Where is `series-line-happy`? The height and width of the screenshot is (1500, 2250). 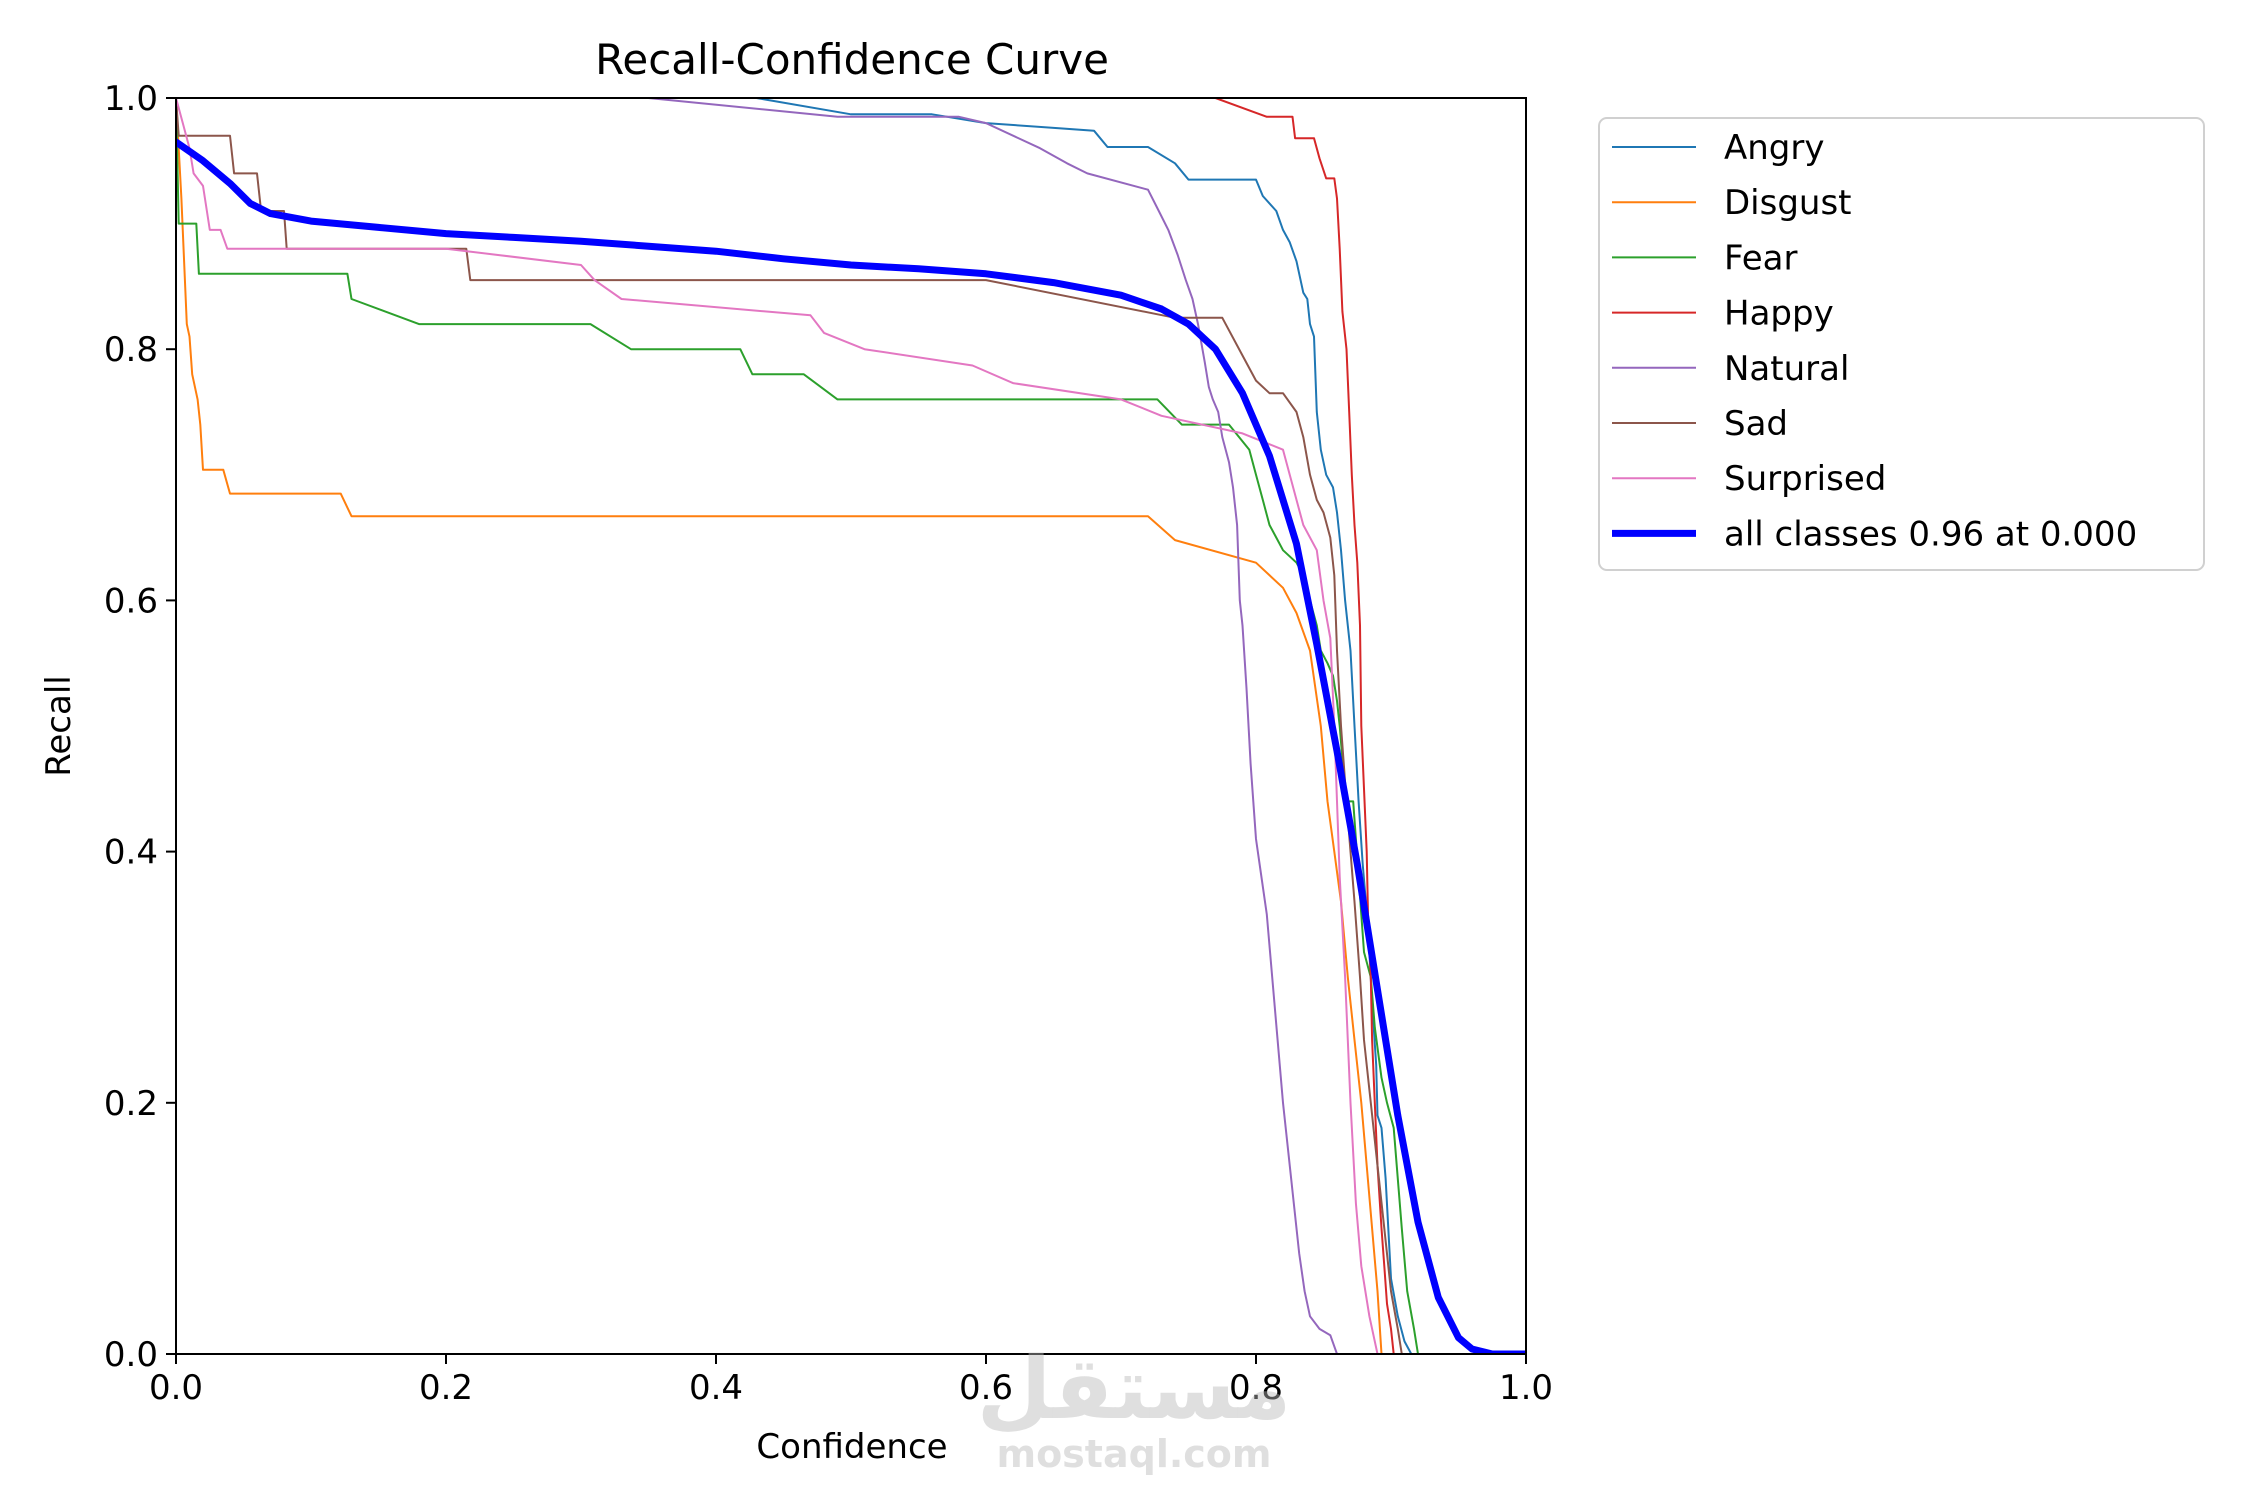
series-line-happy is located at coordinates (1370, 726).